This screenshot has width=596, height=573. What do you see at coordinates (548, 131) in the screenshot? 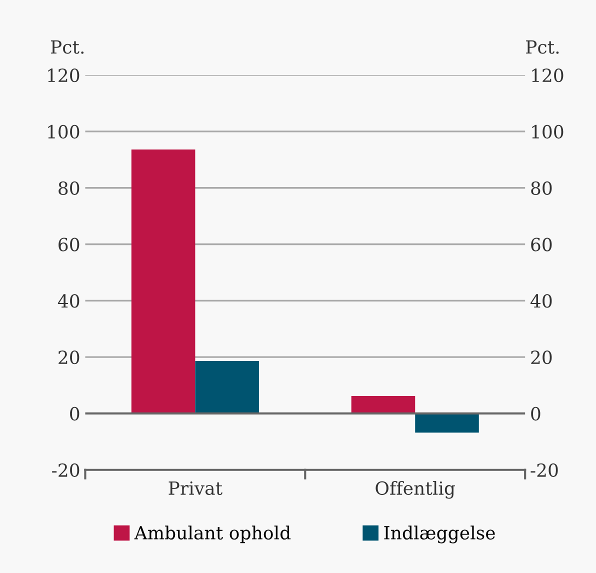
I see `y2-tick-label: 100` at bounding box center [548, 131].